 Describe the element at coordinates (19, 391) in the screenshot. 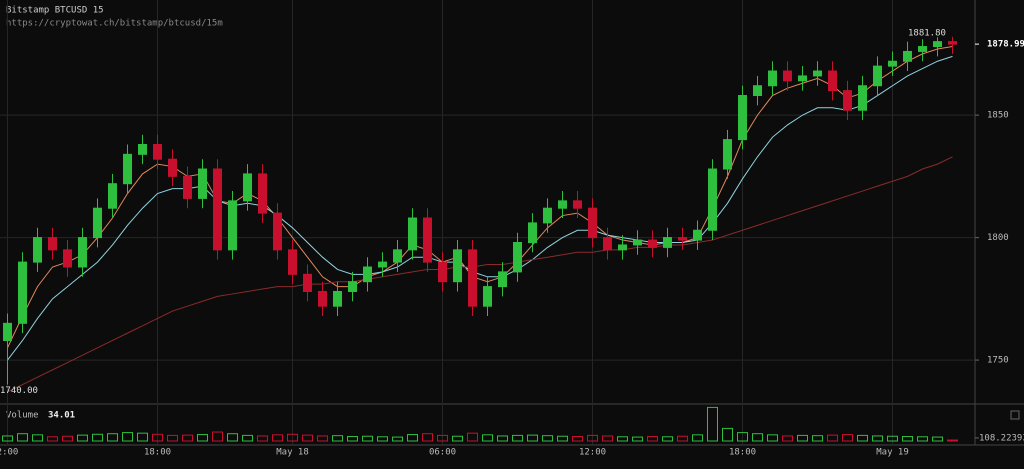

I see `annotation: 1740.00` at that location.